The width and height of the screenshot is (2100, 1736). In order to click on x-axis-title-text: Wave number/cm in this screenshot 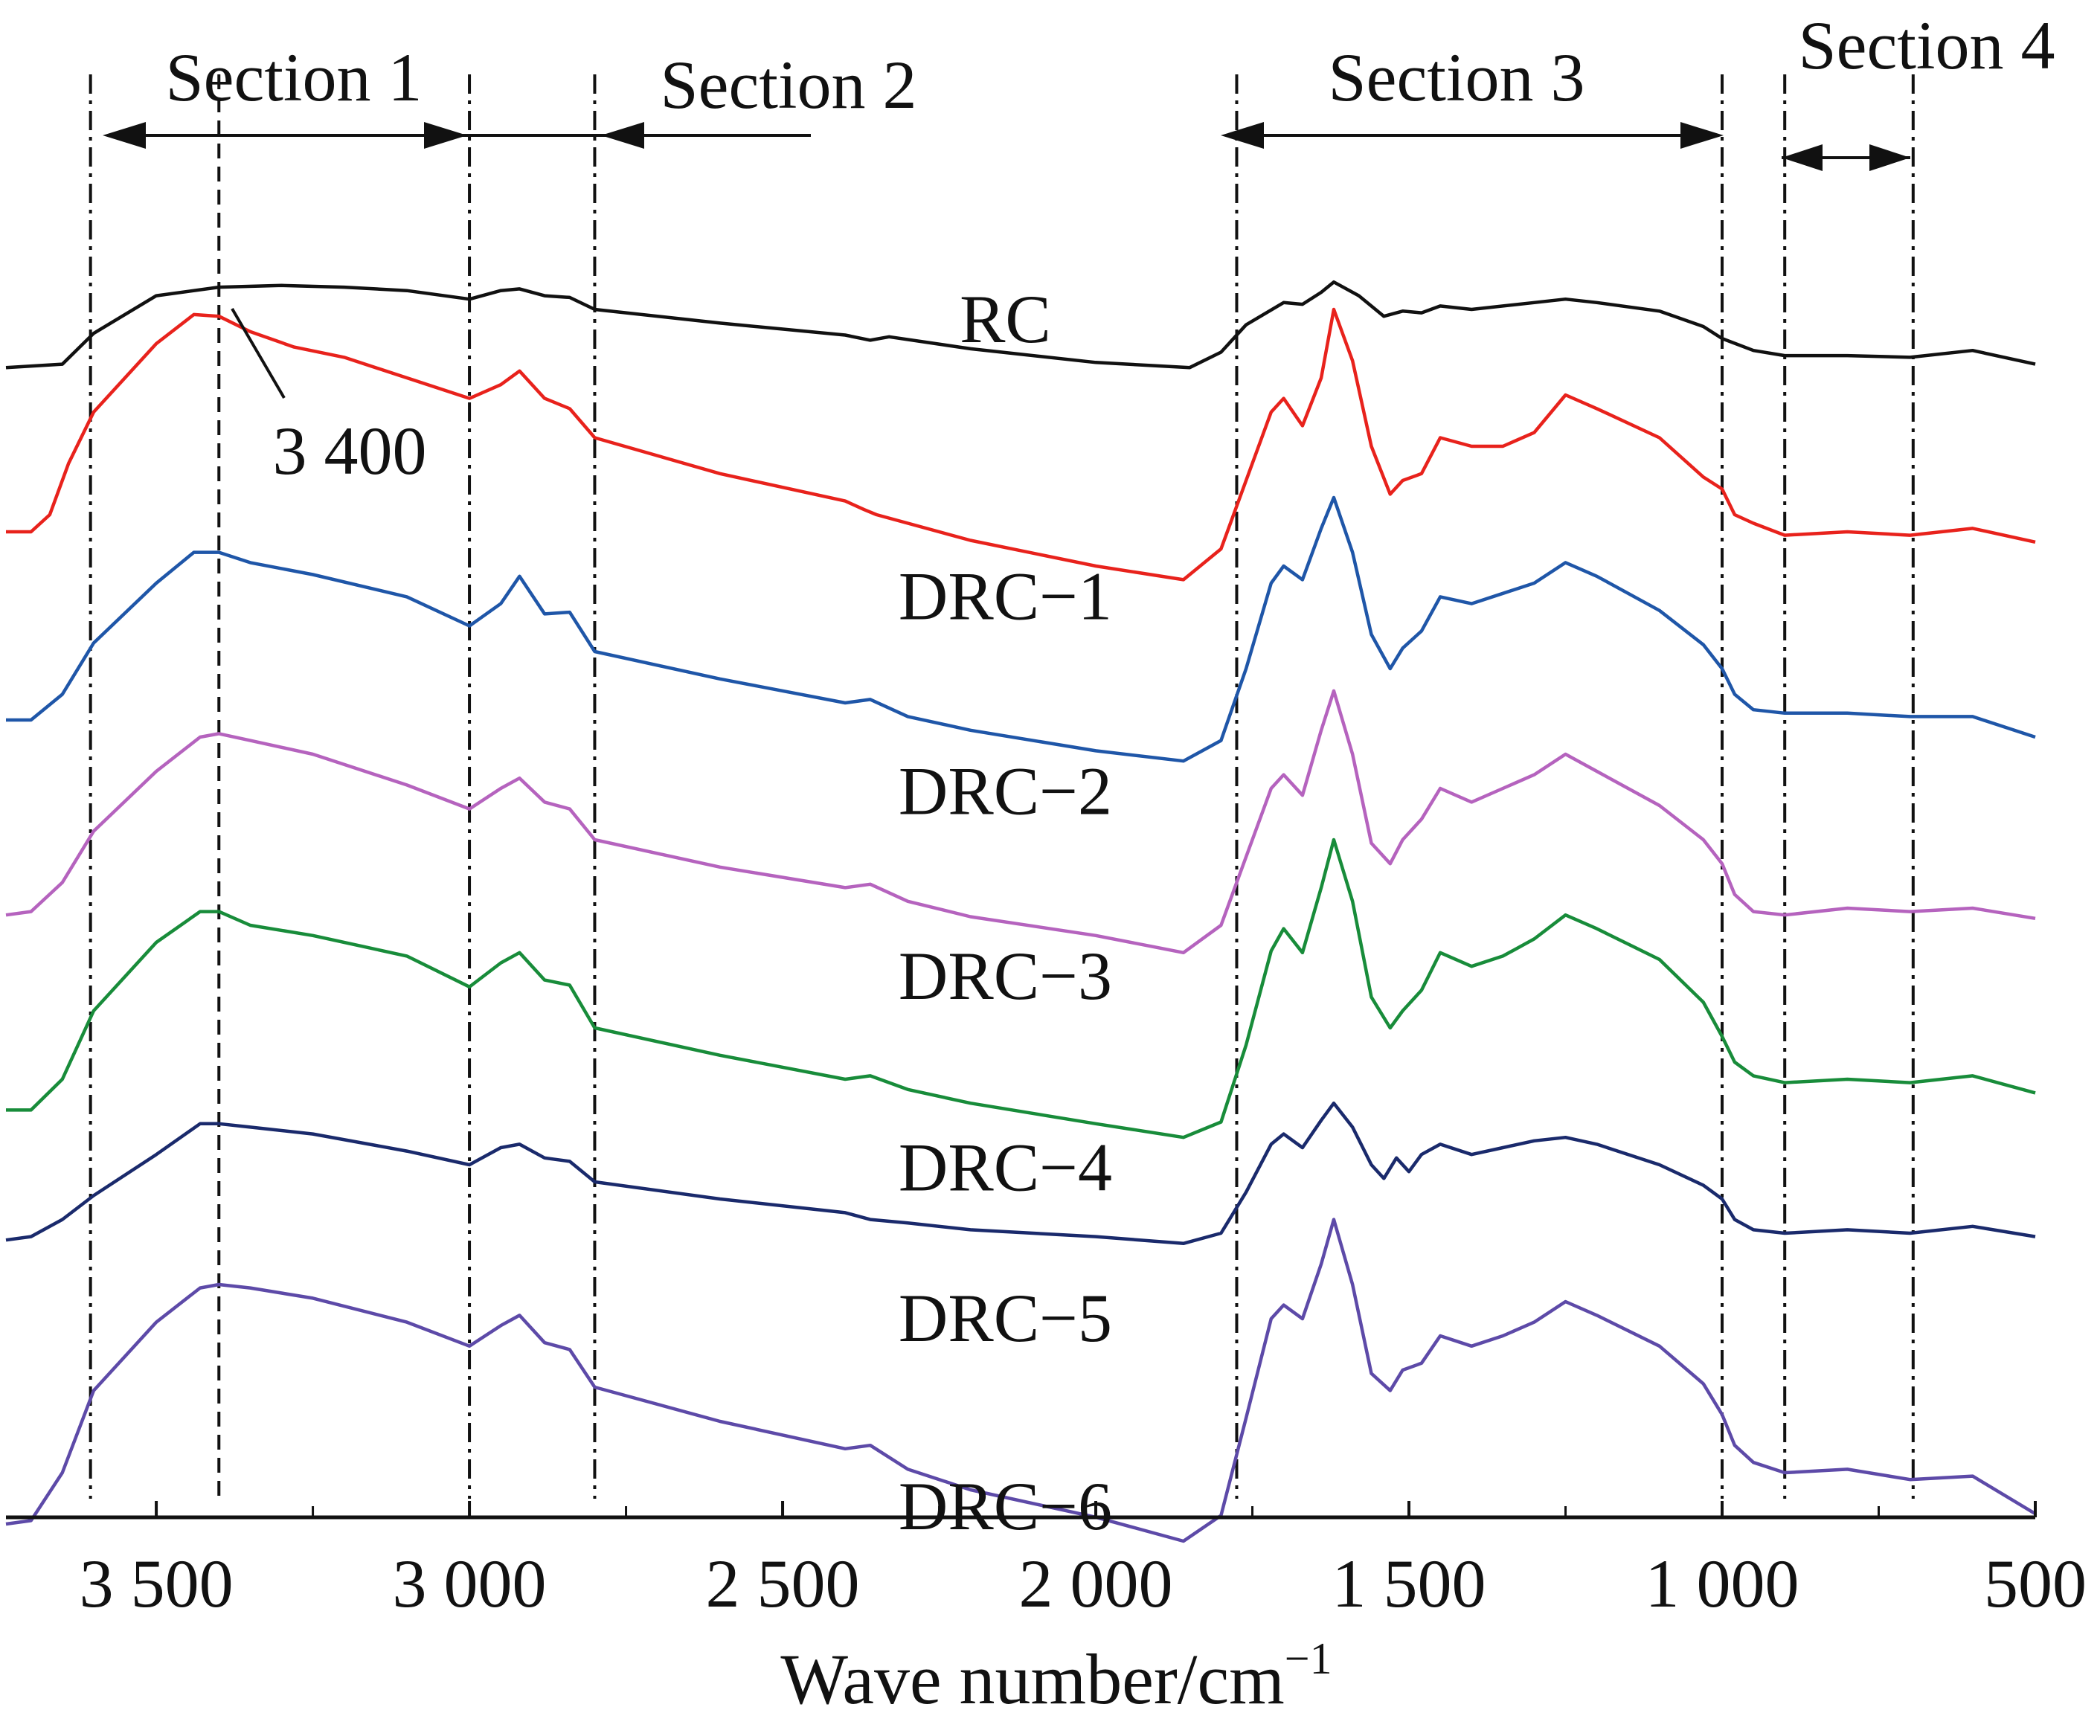, I will do `click(1032, 1679)`.